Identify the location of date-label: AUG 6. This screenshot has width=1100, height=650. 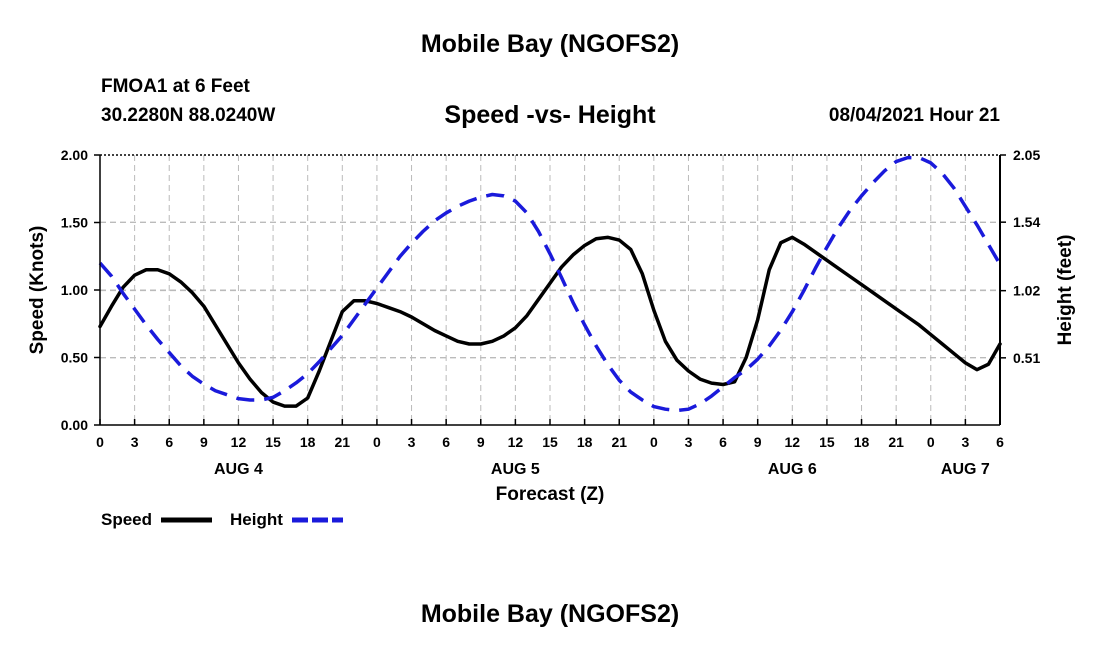
(792, 469).